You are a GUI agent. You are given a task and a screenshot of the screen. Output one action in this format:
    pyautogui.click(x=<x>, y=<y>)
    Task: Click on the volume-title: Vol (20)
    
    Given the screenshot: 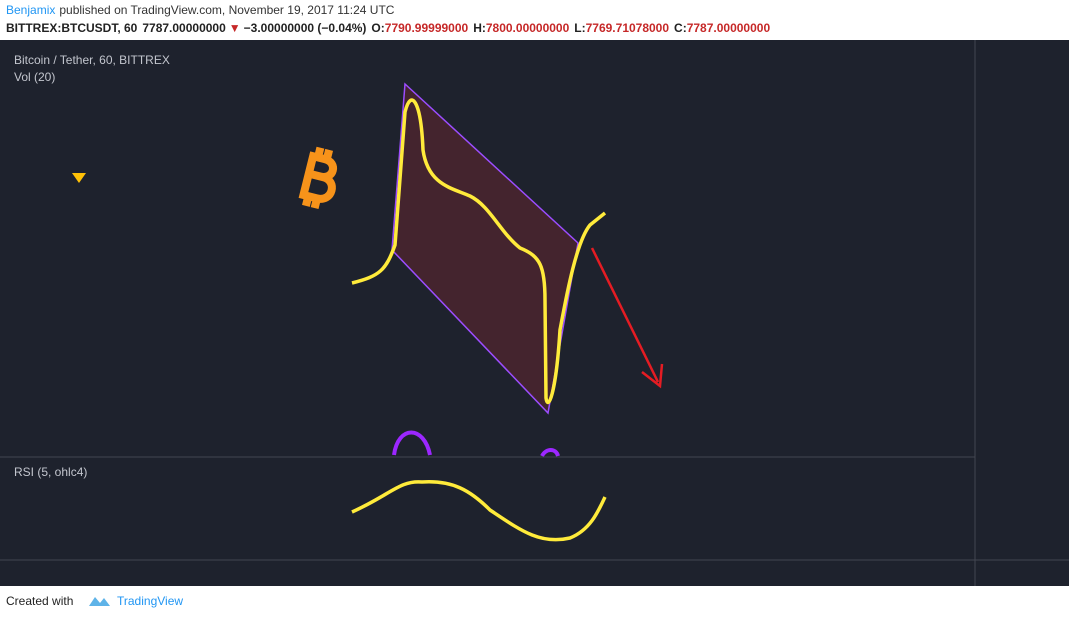 What is the action you would take?
    pyautogui.click(x=34, y=77)
    